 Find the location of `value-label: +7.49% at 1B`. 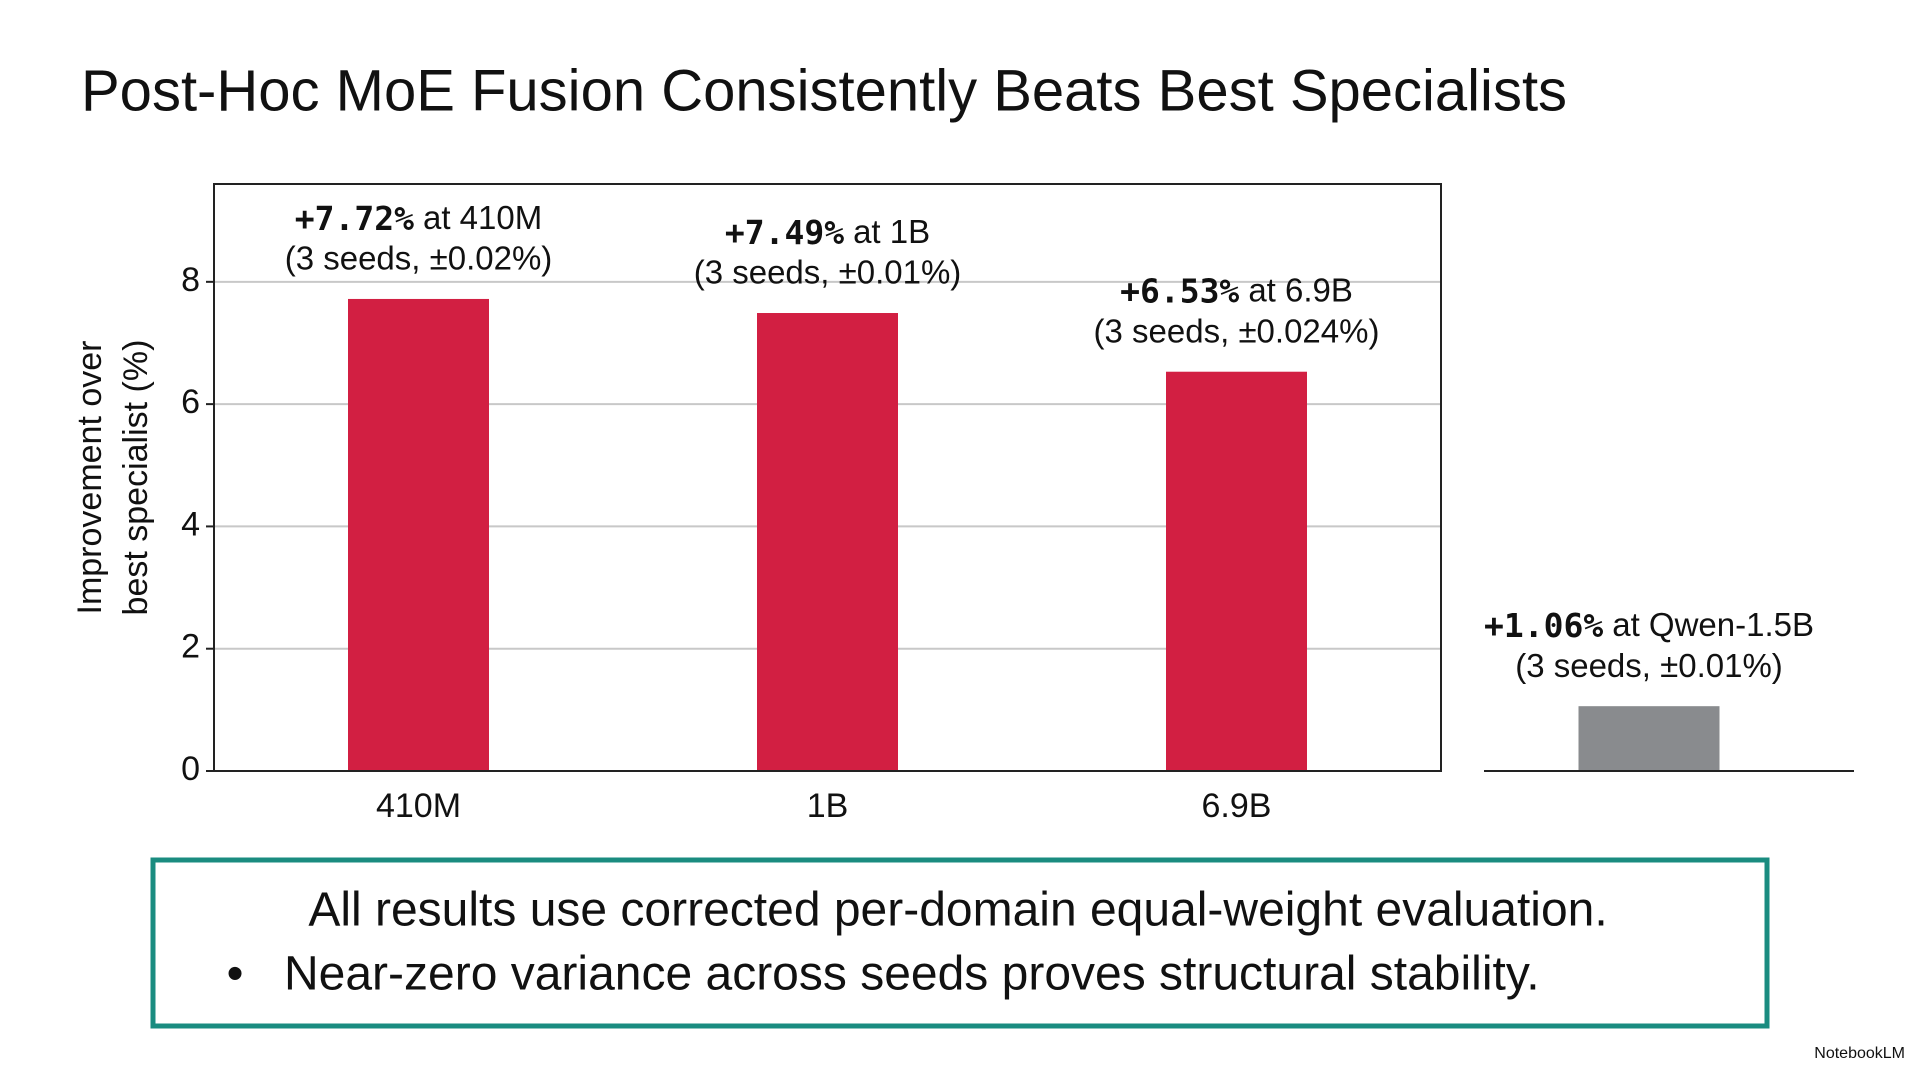

value-label: +7.49% at 1B is located at coordinates (827, 232).